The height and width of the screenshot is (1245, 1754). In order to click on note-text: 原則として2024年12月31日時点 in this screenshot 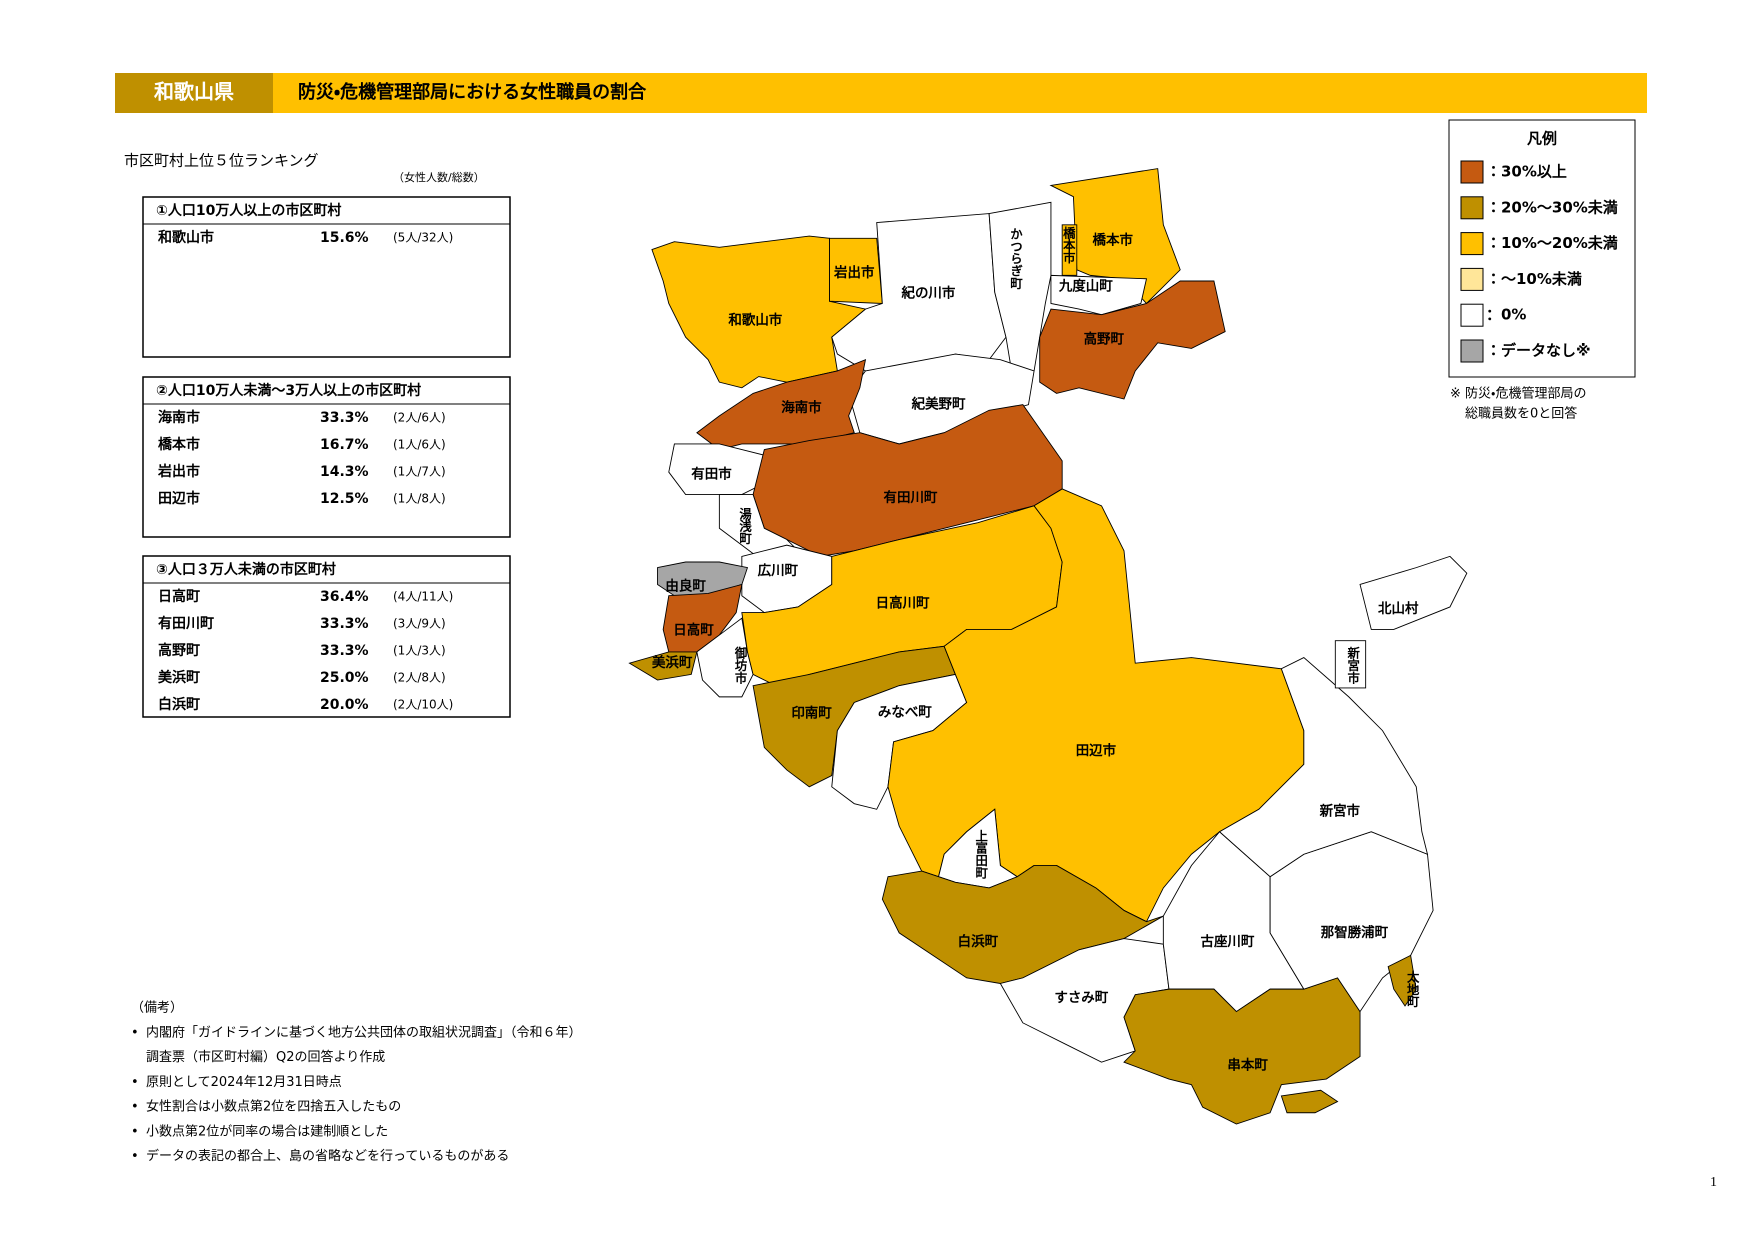, I will do `click(244, 1082)`.